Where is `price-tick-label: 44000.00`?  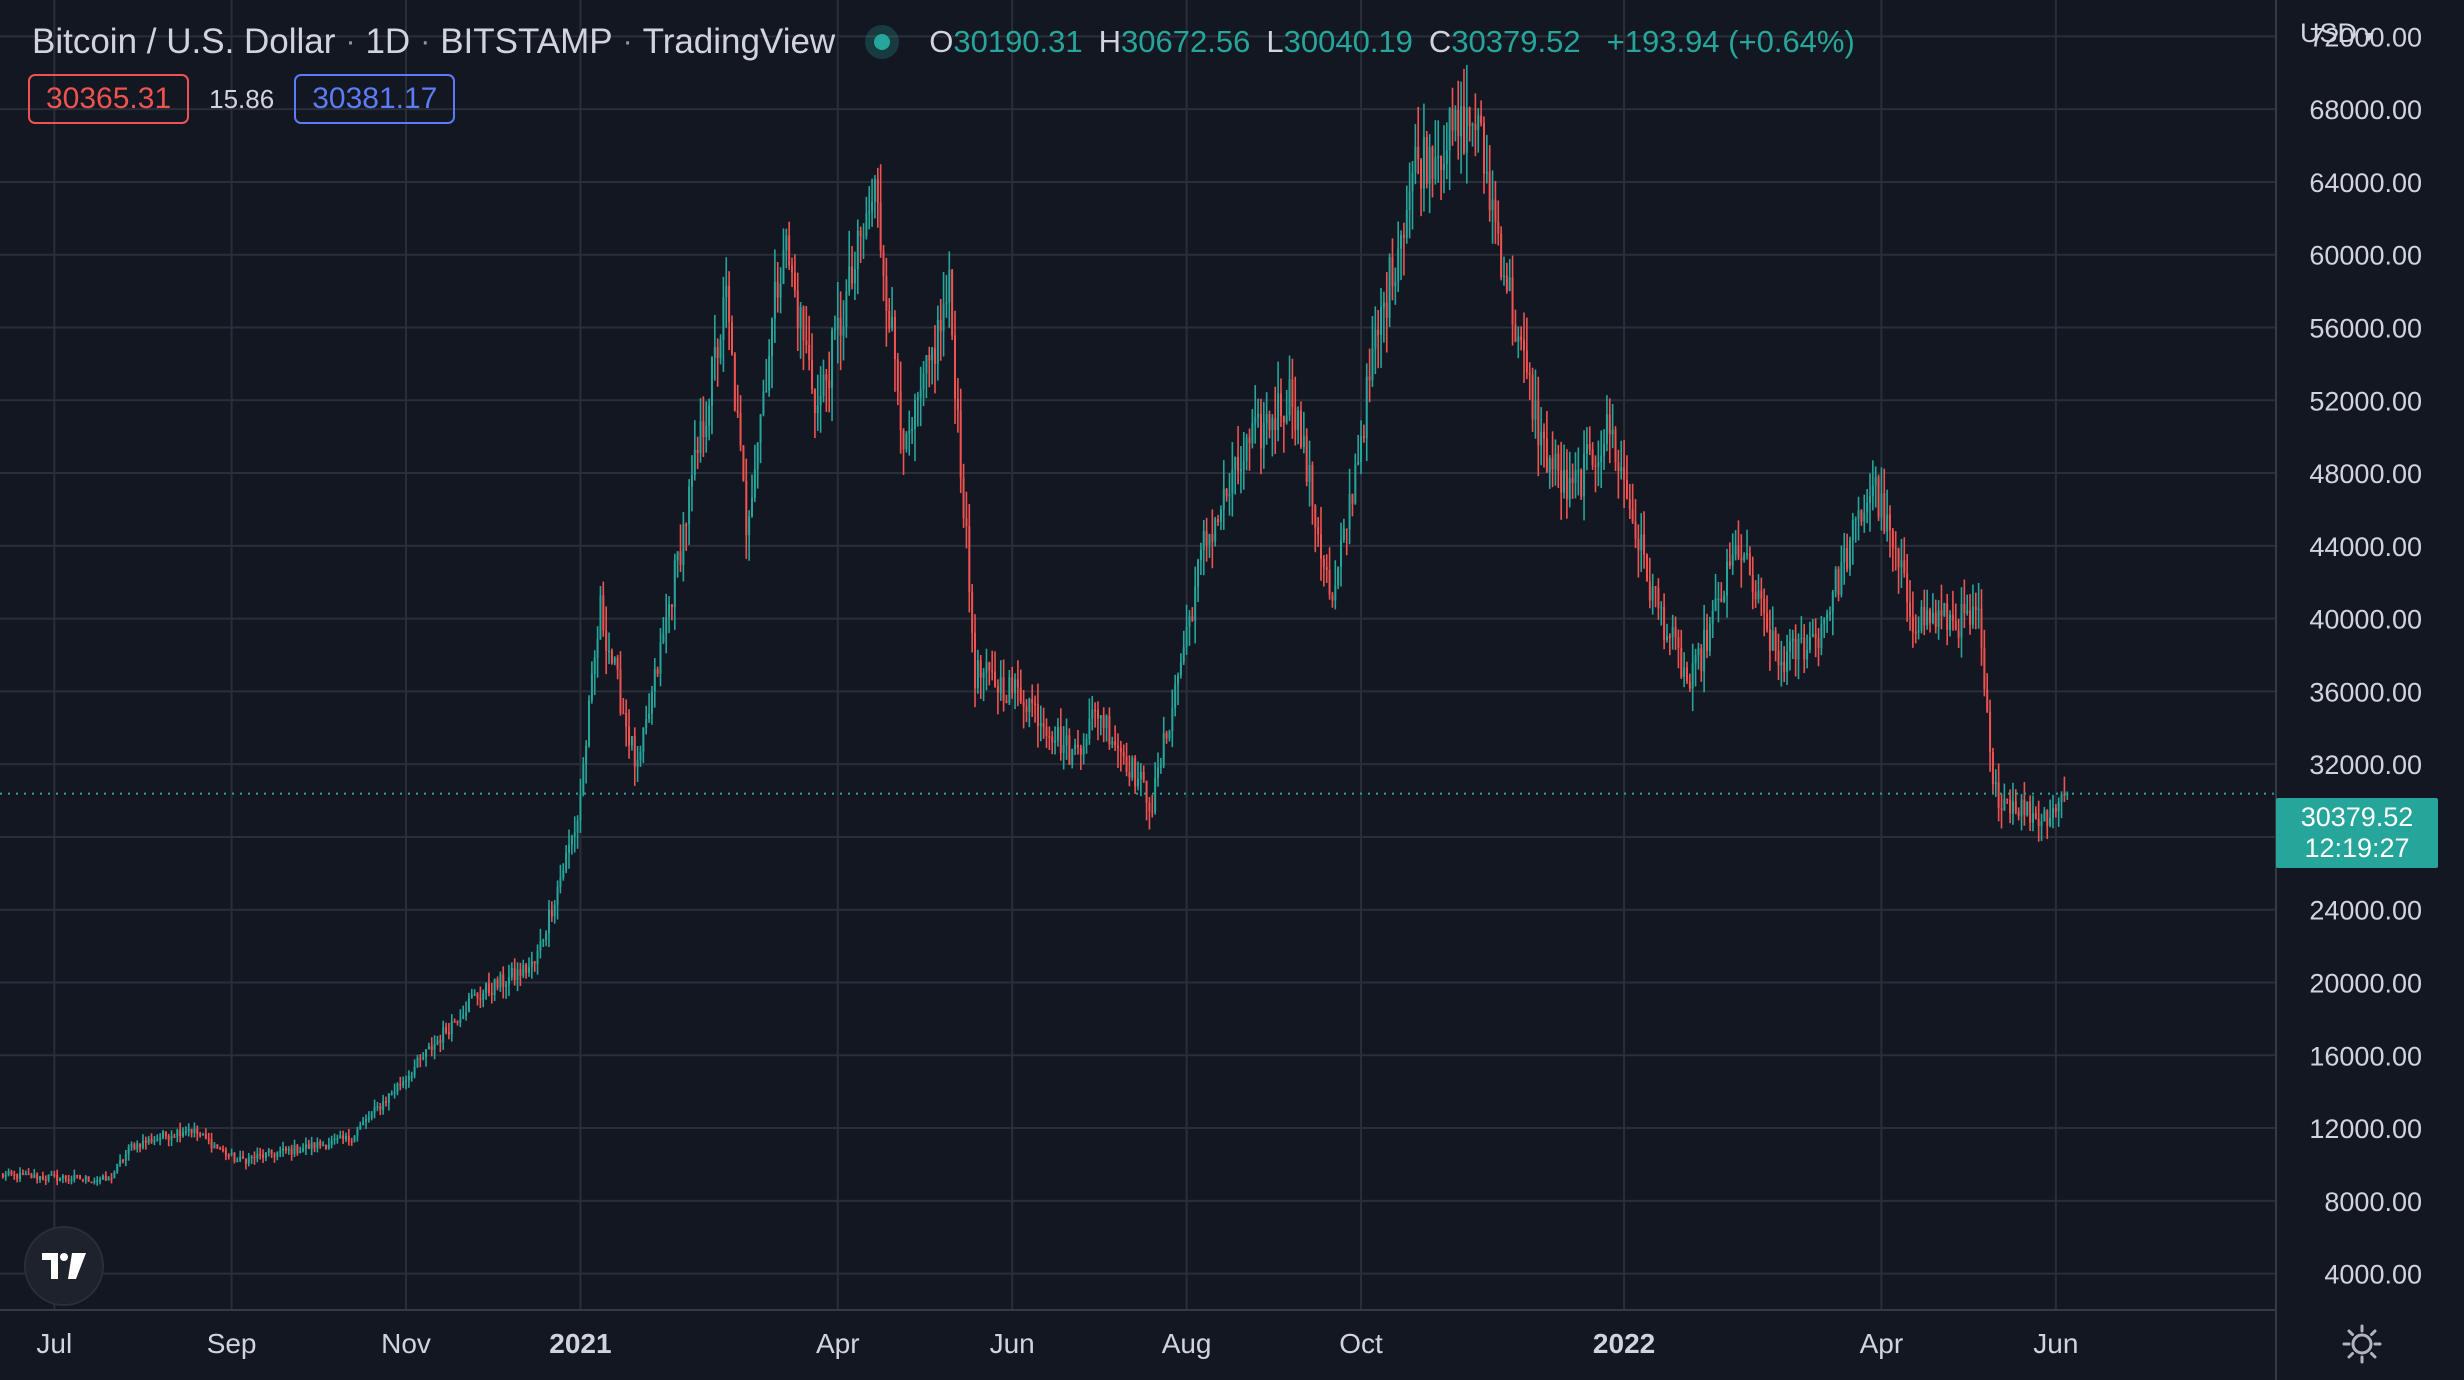 price-tick-label: 44000.00 is located at coordinates (2365, 547).